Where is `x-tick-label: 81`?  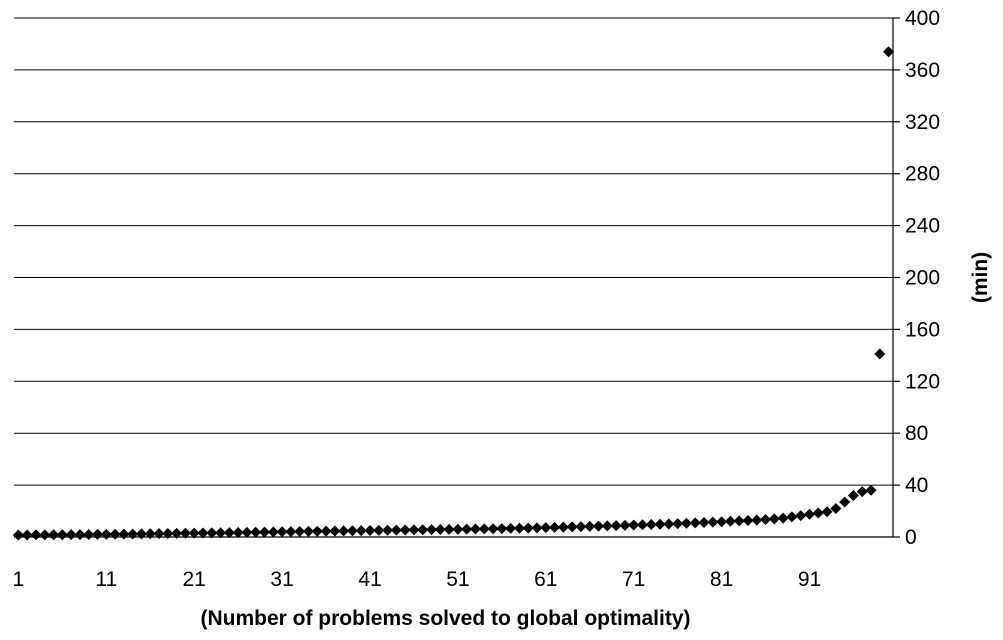
x-tick-label: 81 is located at coordinates (721, 579).